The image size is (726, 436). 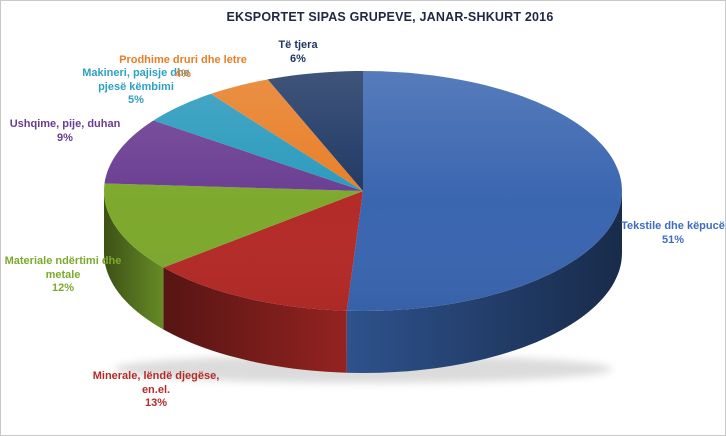 What do you see at coordinates (298, 45) in the screenshot?
I see `slice-label-line: Të tjera` at bounding box center [298, 45].